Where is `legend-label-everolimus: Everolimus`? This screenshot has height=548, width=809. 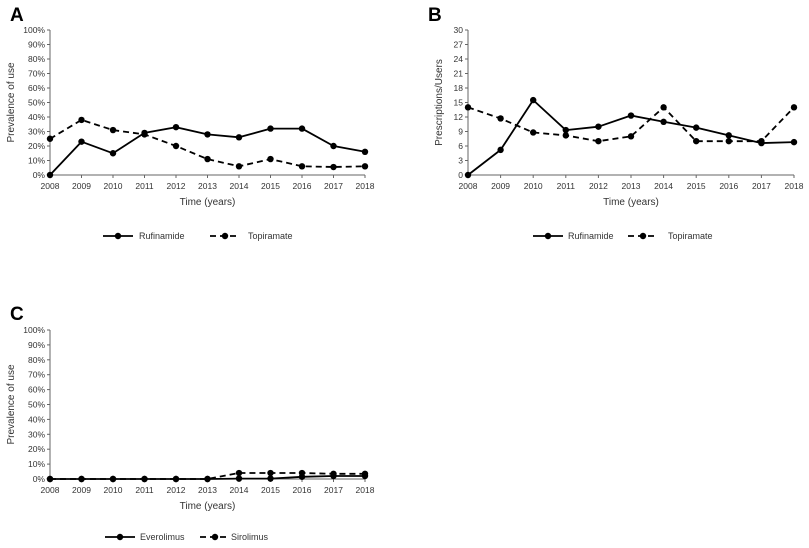 legend-label-everolimus: Everolimus is located at coordinates (162, 537).